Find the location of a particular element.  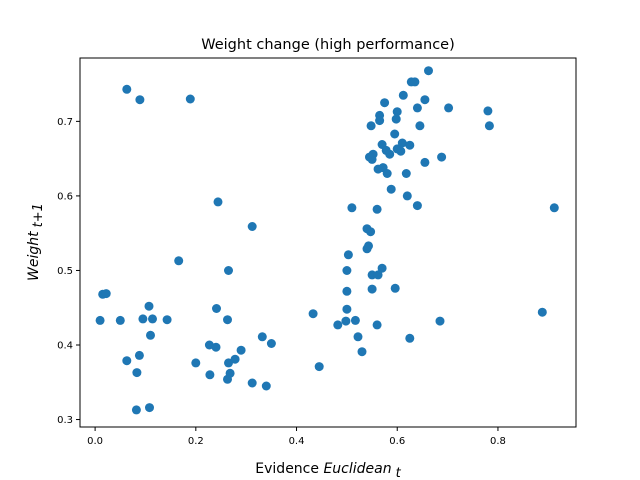

x-tick-label: 0.2 is located at coordinates (196, 441).